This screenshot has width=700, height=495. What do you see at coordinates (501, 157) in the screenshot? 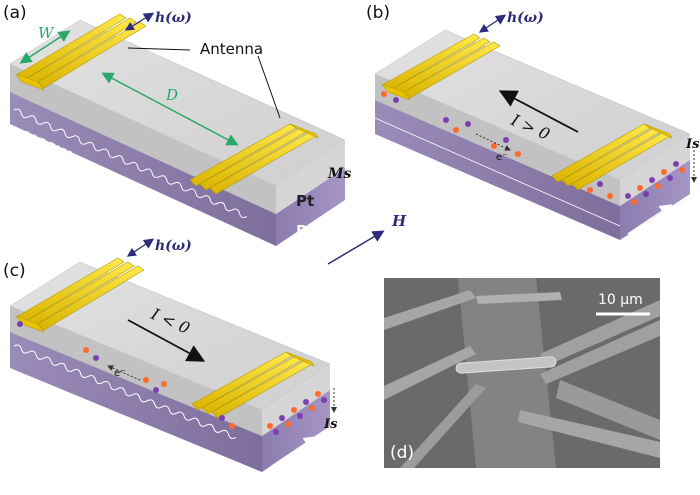
I see `electron-label-b: e⁻` at bounding box center [501, 157].